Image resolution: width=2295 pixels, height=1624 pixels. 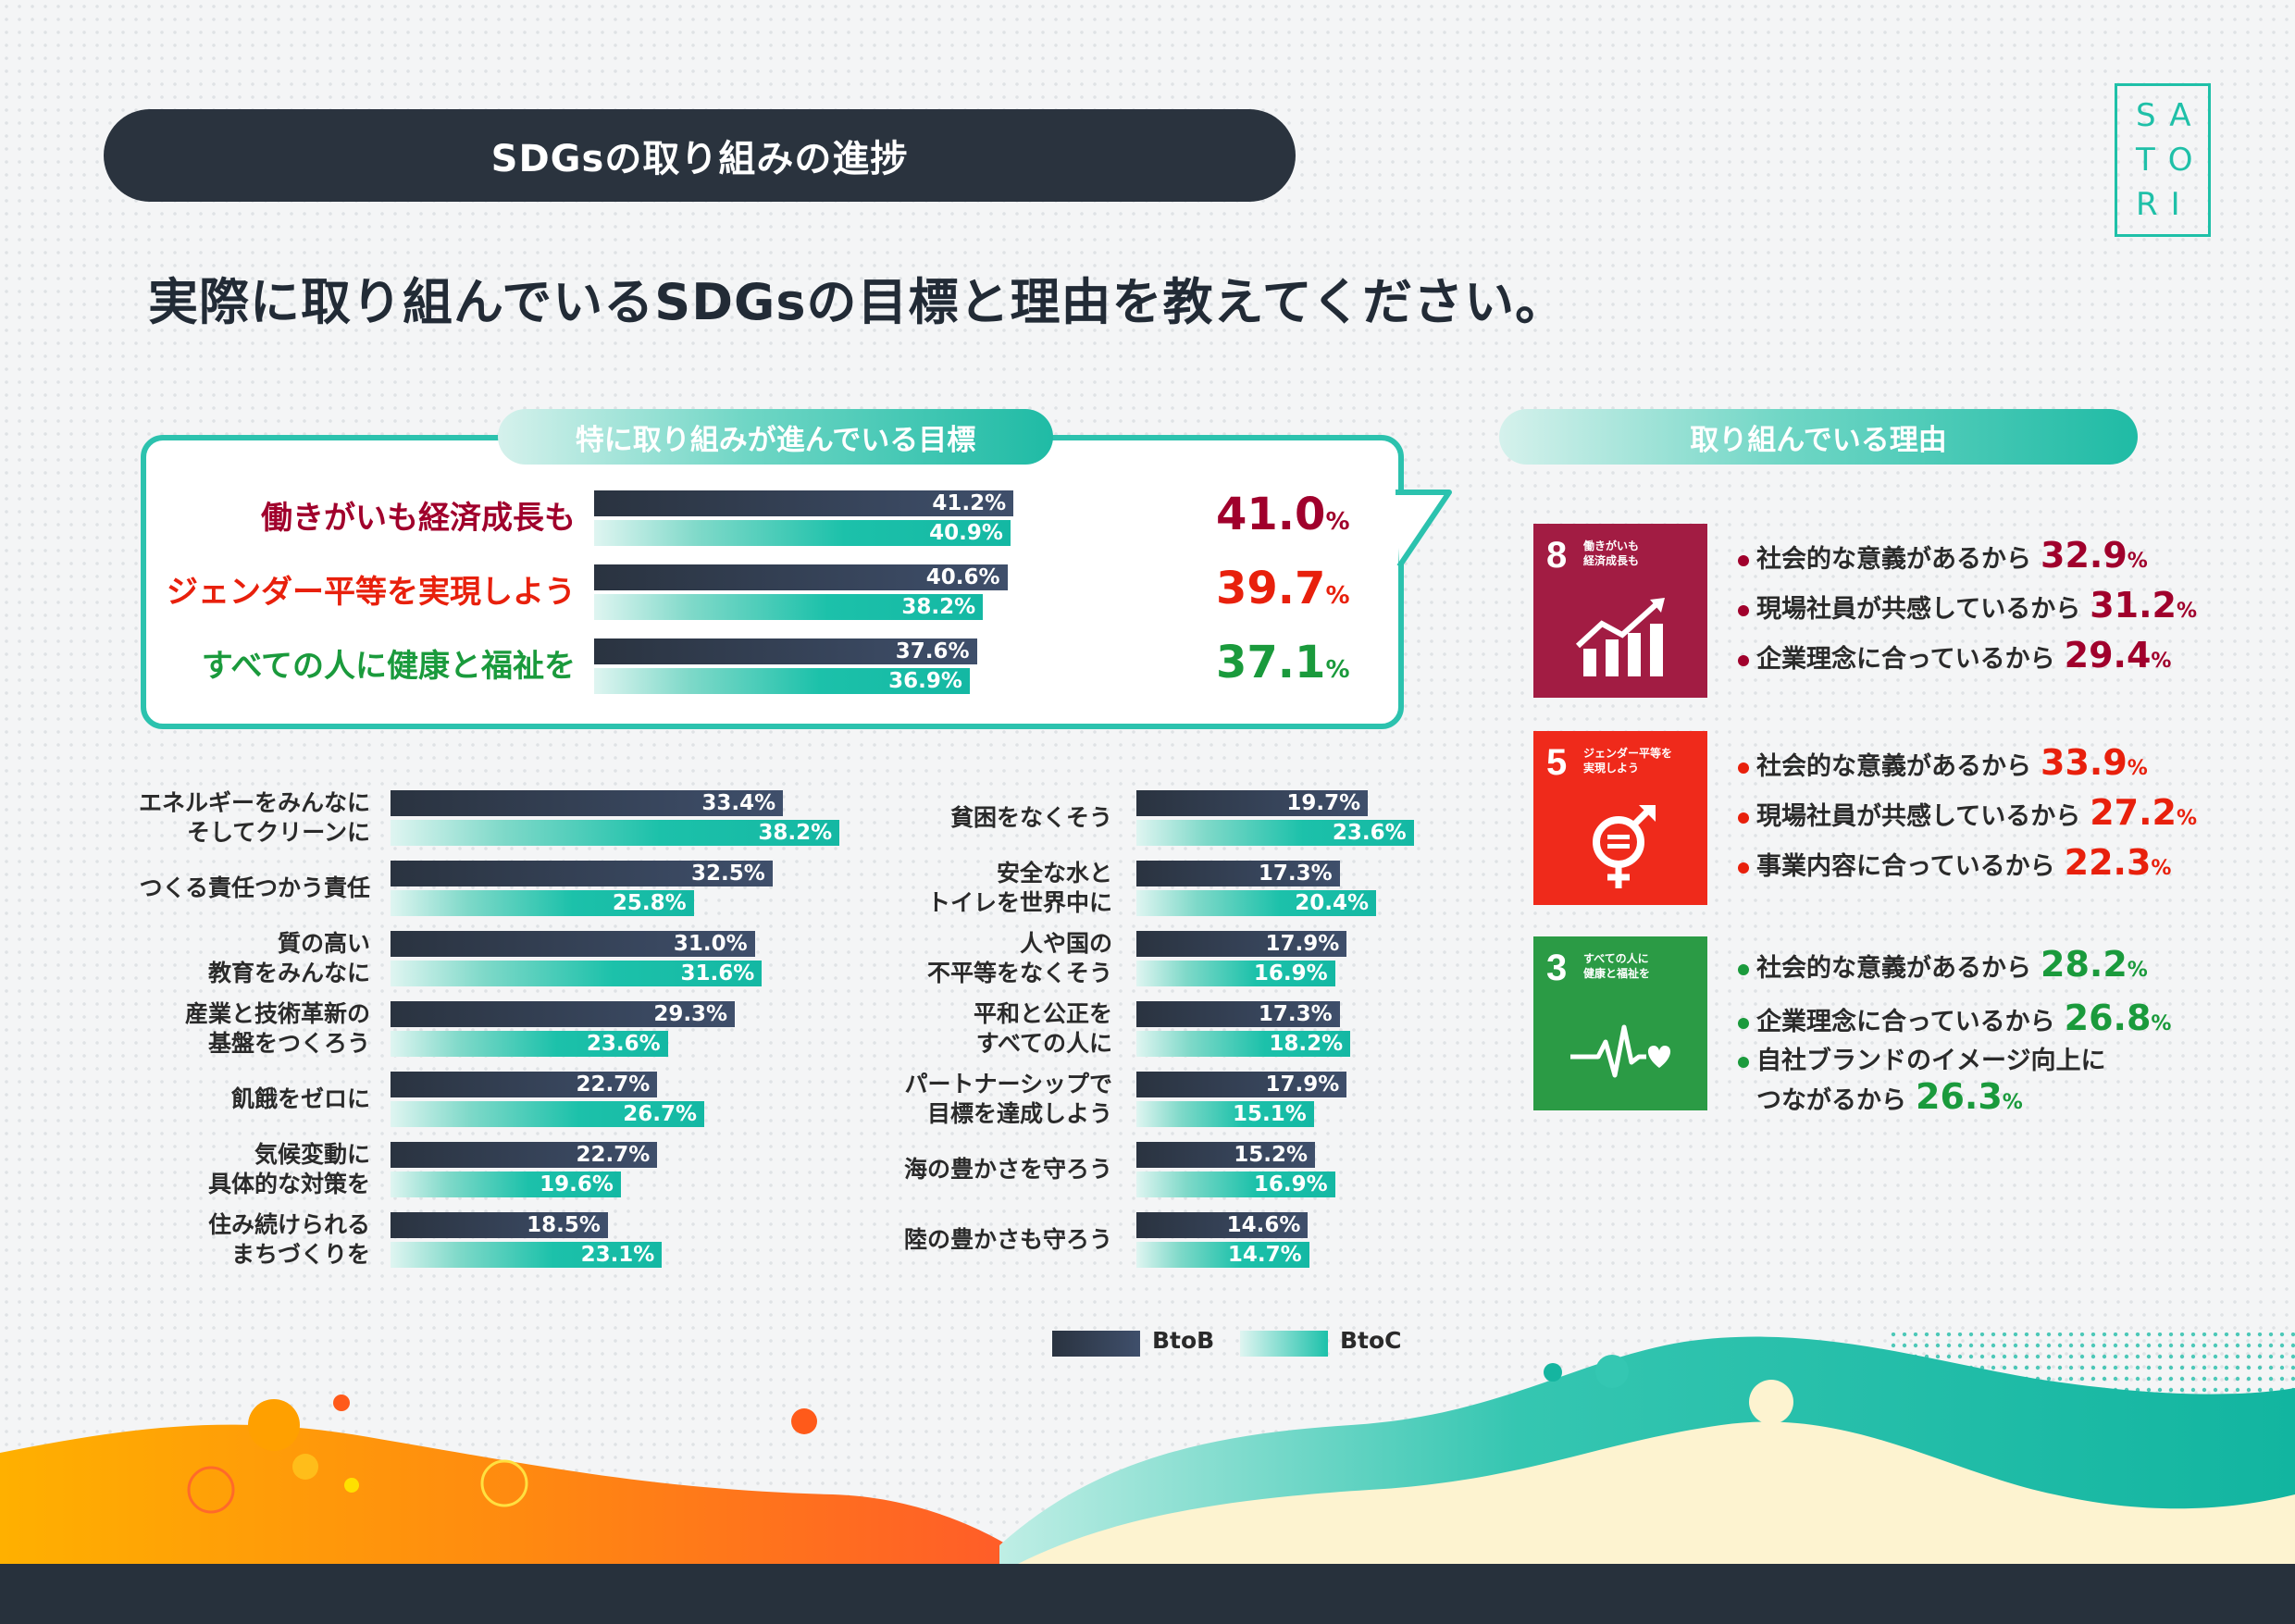 I want to click on sdg-goal-title: ジェンダー平等を 実現しよう, so click(x=1628, y=761).